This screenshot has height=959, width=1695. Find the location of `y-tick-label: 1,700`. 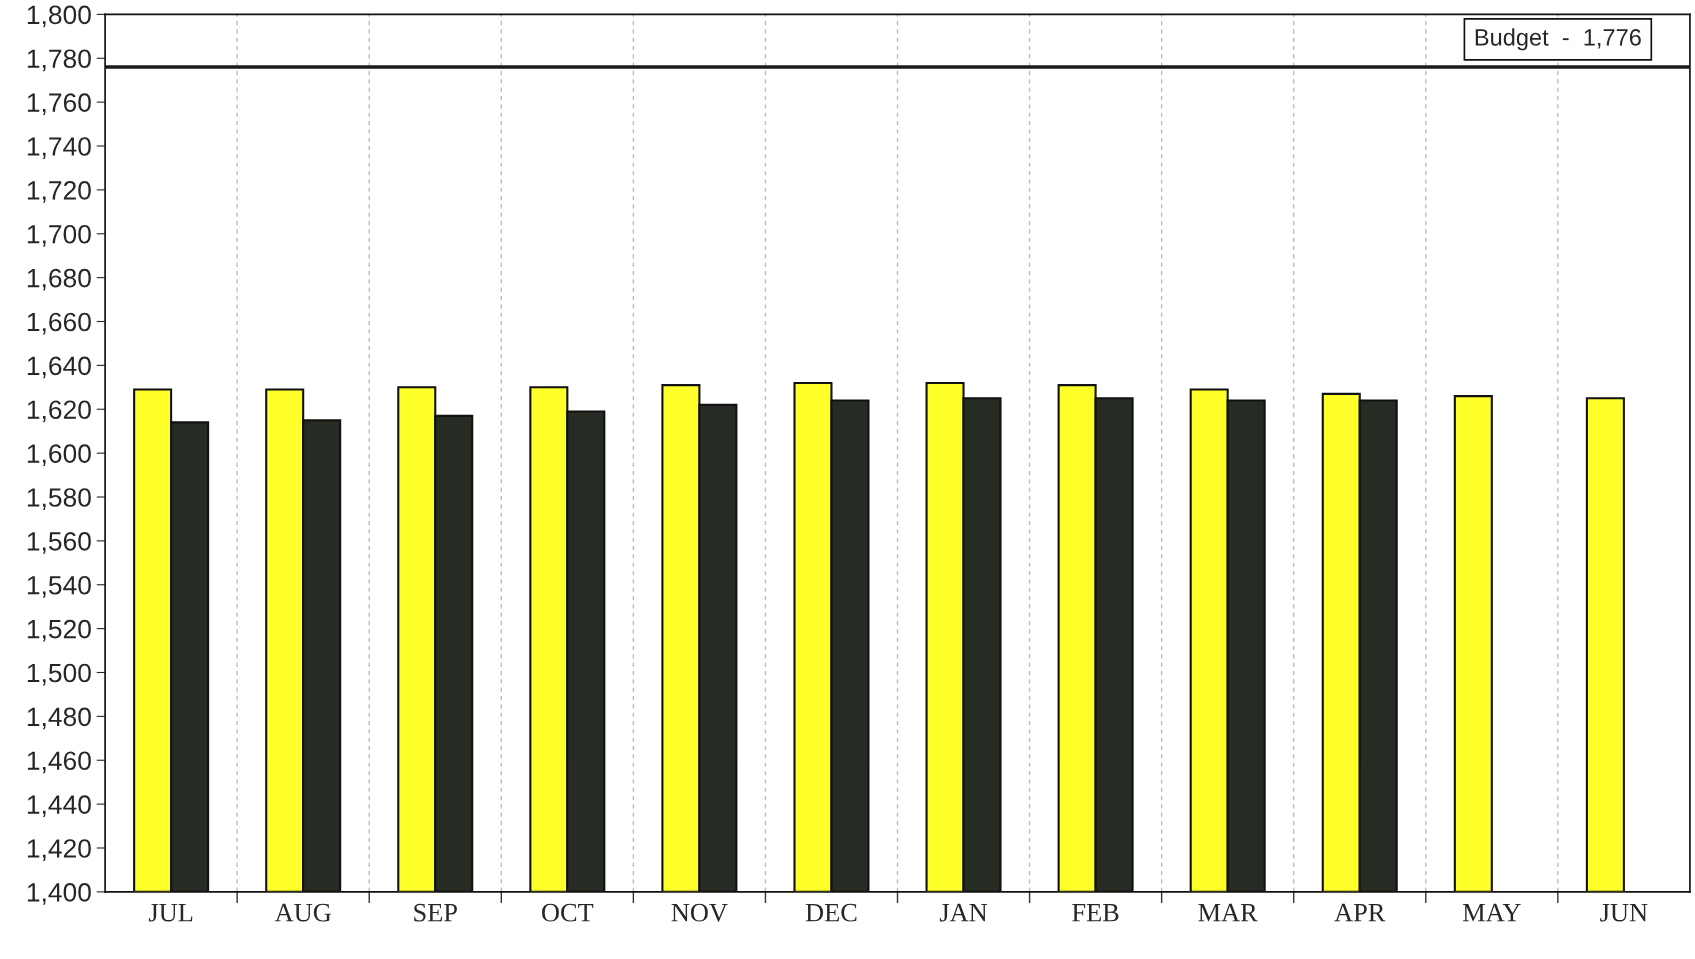

y-tick-label: 1,700 is located at coordinates (59, 235).